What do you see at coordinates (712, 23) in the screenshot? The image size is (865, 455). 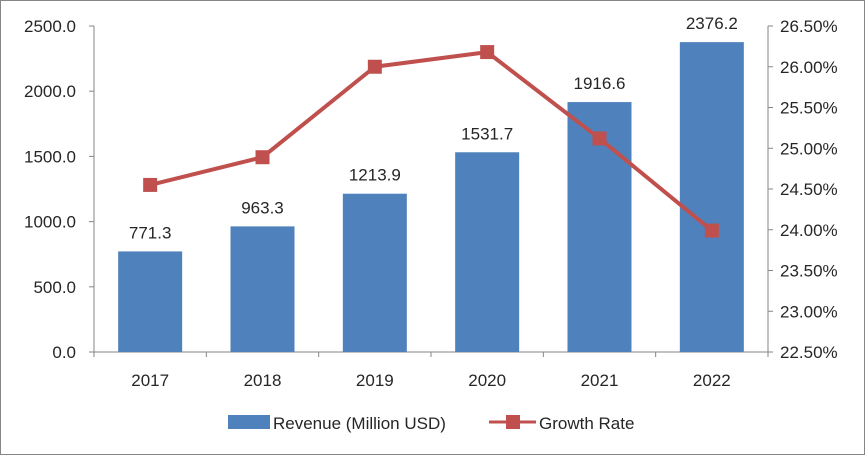 I see `bar-data-label: 2376.2` at bounding box center [712, 23].